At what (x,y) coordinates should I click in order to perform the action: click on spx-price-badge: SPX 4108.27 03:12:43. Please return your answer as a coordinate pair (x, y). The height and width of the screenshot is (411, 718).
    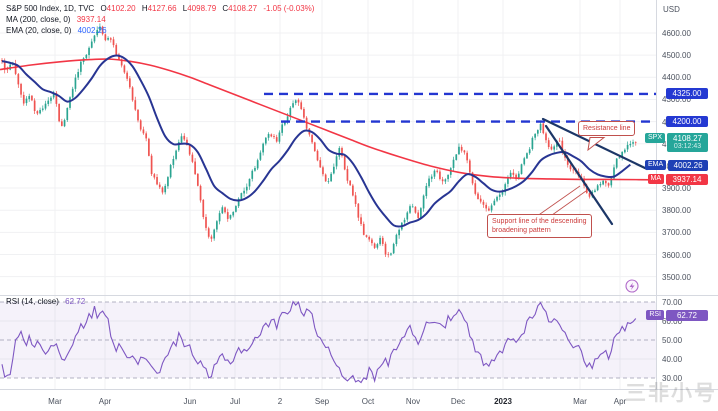
    Looking at the image, I should click on (676, 143).